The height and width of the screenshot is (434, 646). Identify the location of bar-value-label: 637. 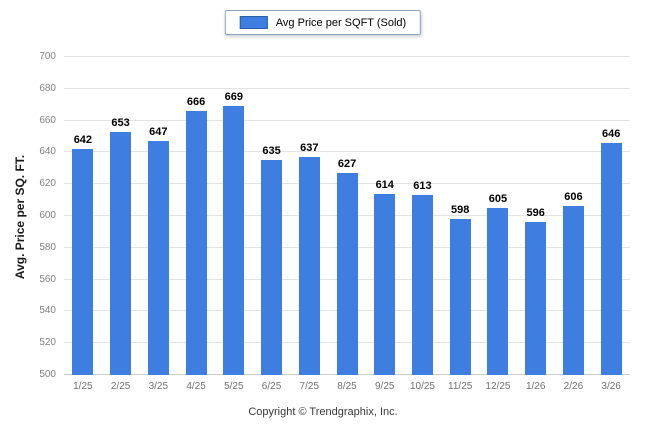
(309, 148).